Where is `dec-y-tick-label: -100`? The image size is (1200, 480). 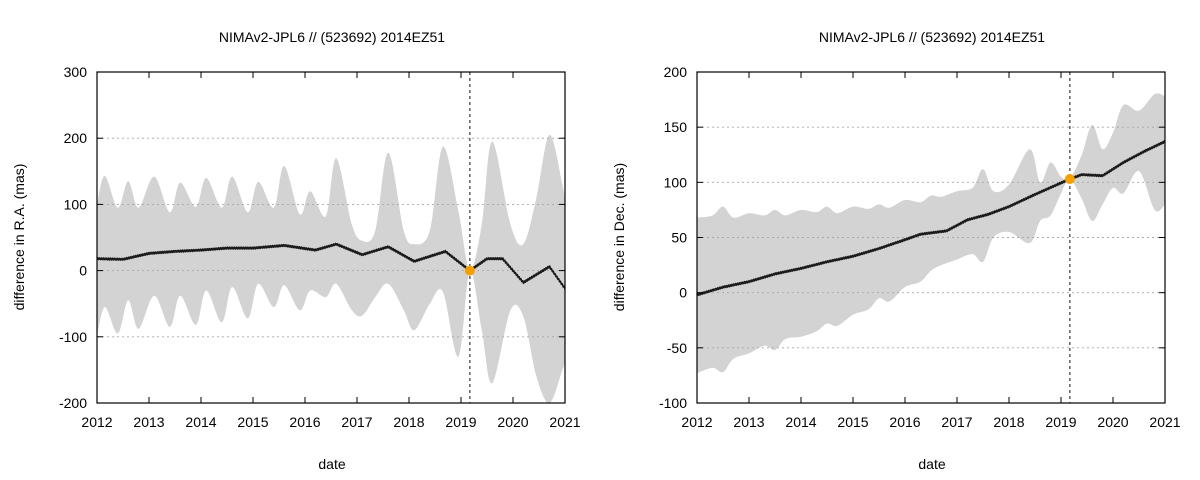
dec-y-tick-label: -100 is located at coordinates (673, 403).